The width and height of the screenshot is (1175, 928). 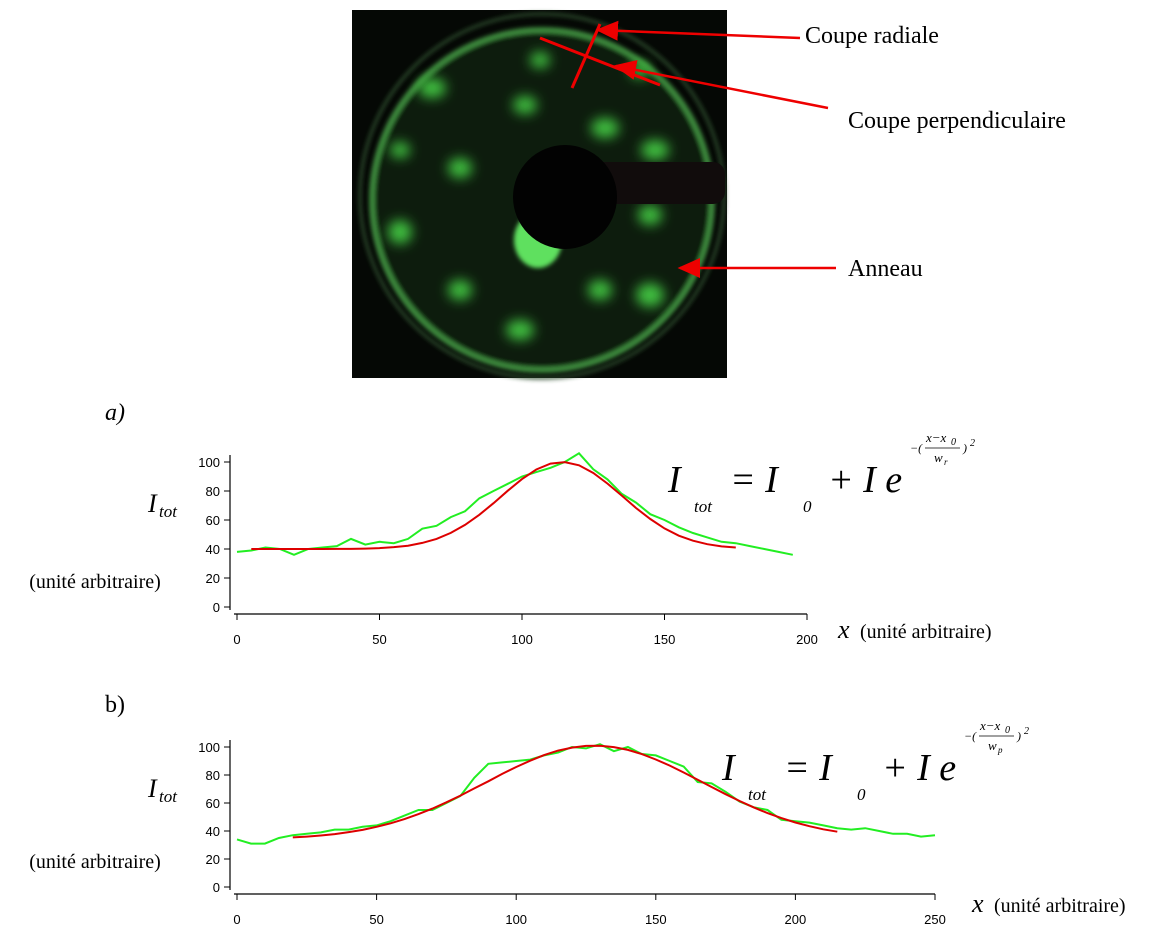 What do you see at coordinates (946, 462) in the screenshot?
I see `formula-exp: r` at bounding box center [946, 462].